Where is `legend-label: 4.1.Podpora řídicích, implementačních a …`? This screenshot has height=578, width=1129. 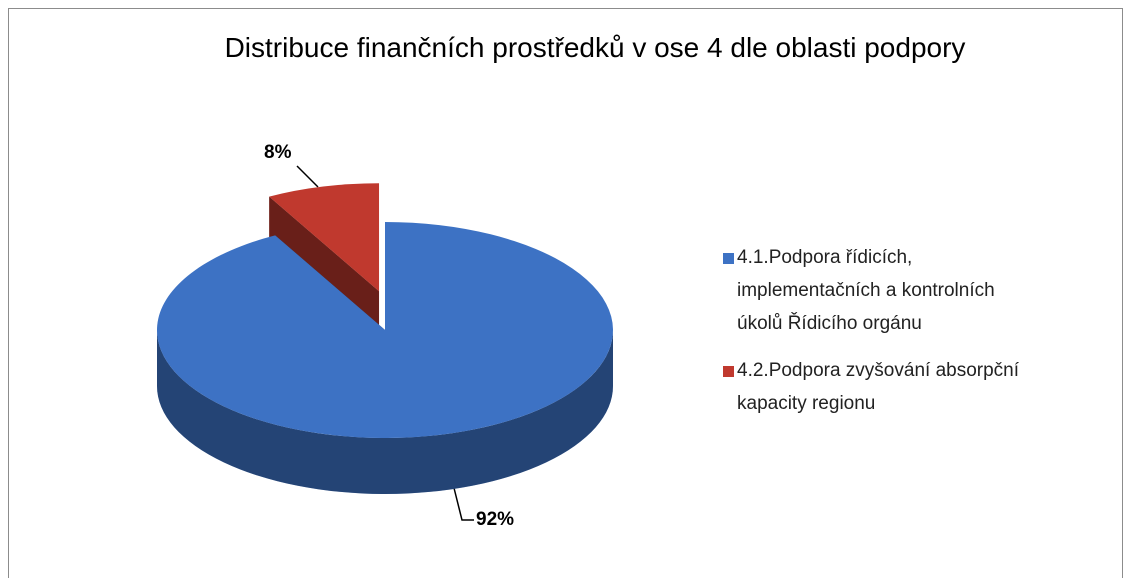 legend-label: 4.1.Podpora řídicích, implementačních a … is located at coordinates (866, 290).